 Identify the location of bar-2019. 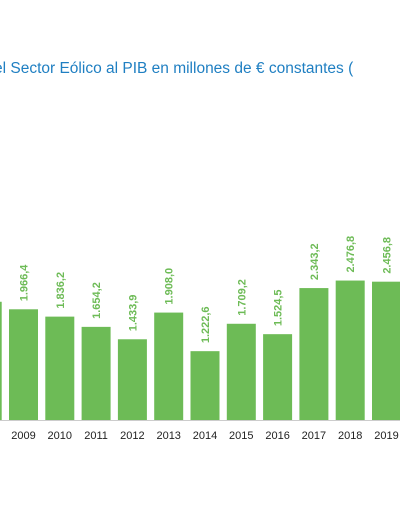
(386, 350).